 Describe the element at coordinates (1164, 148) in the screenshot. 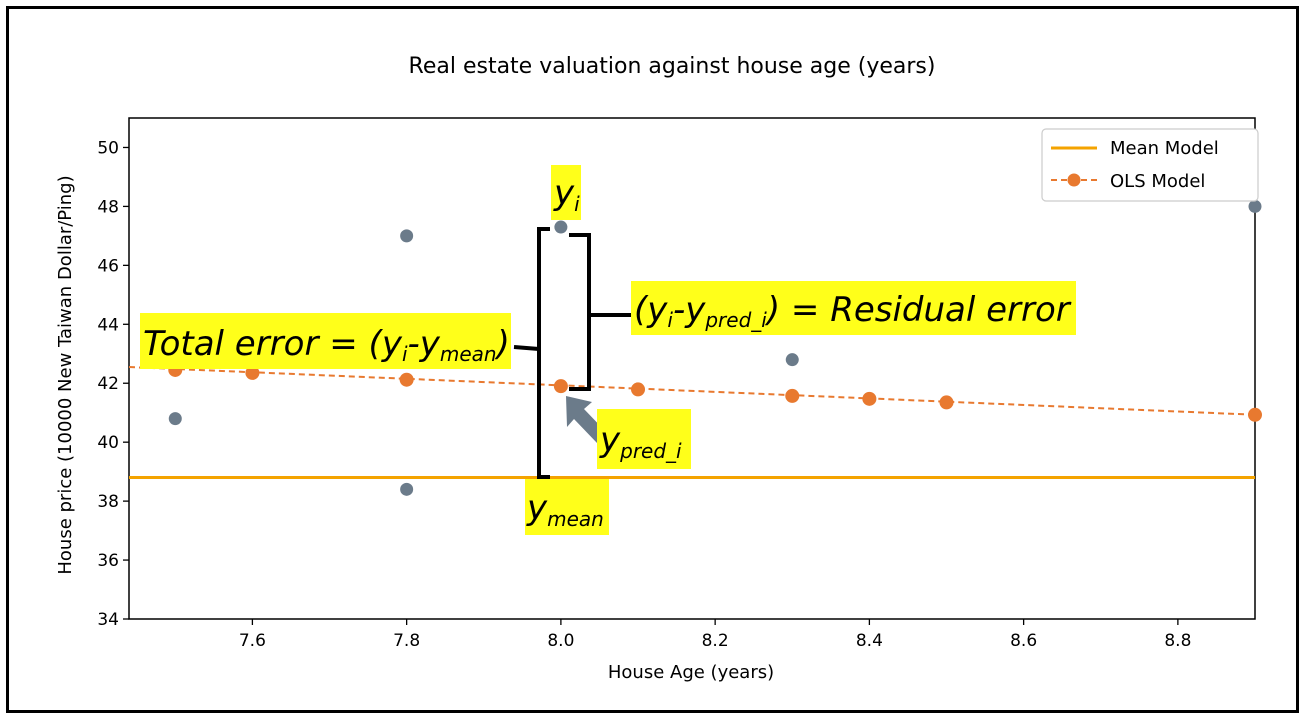

I see `legend-mean-label: Mean Model` at that location.